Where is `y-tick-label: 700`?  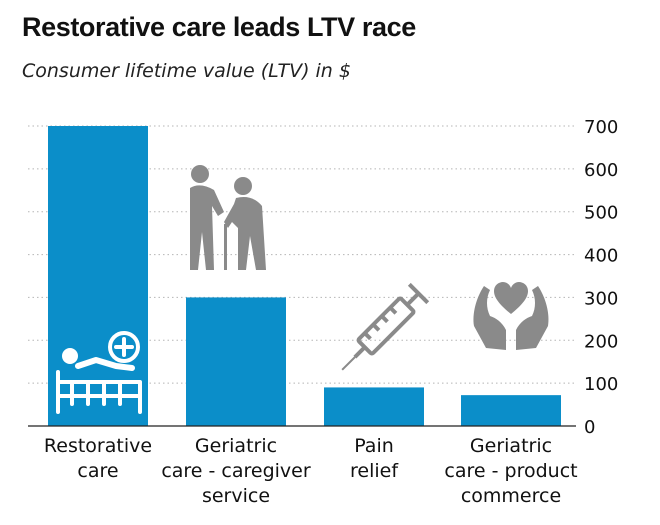 y-tick-label: 700 is located at coordinates (601, 127).